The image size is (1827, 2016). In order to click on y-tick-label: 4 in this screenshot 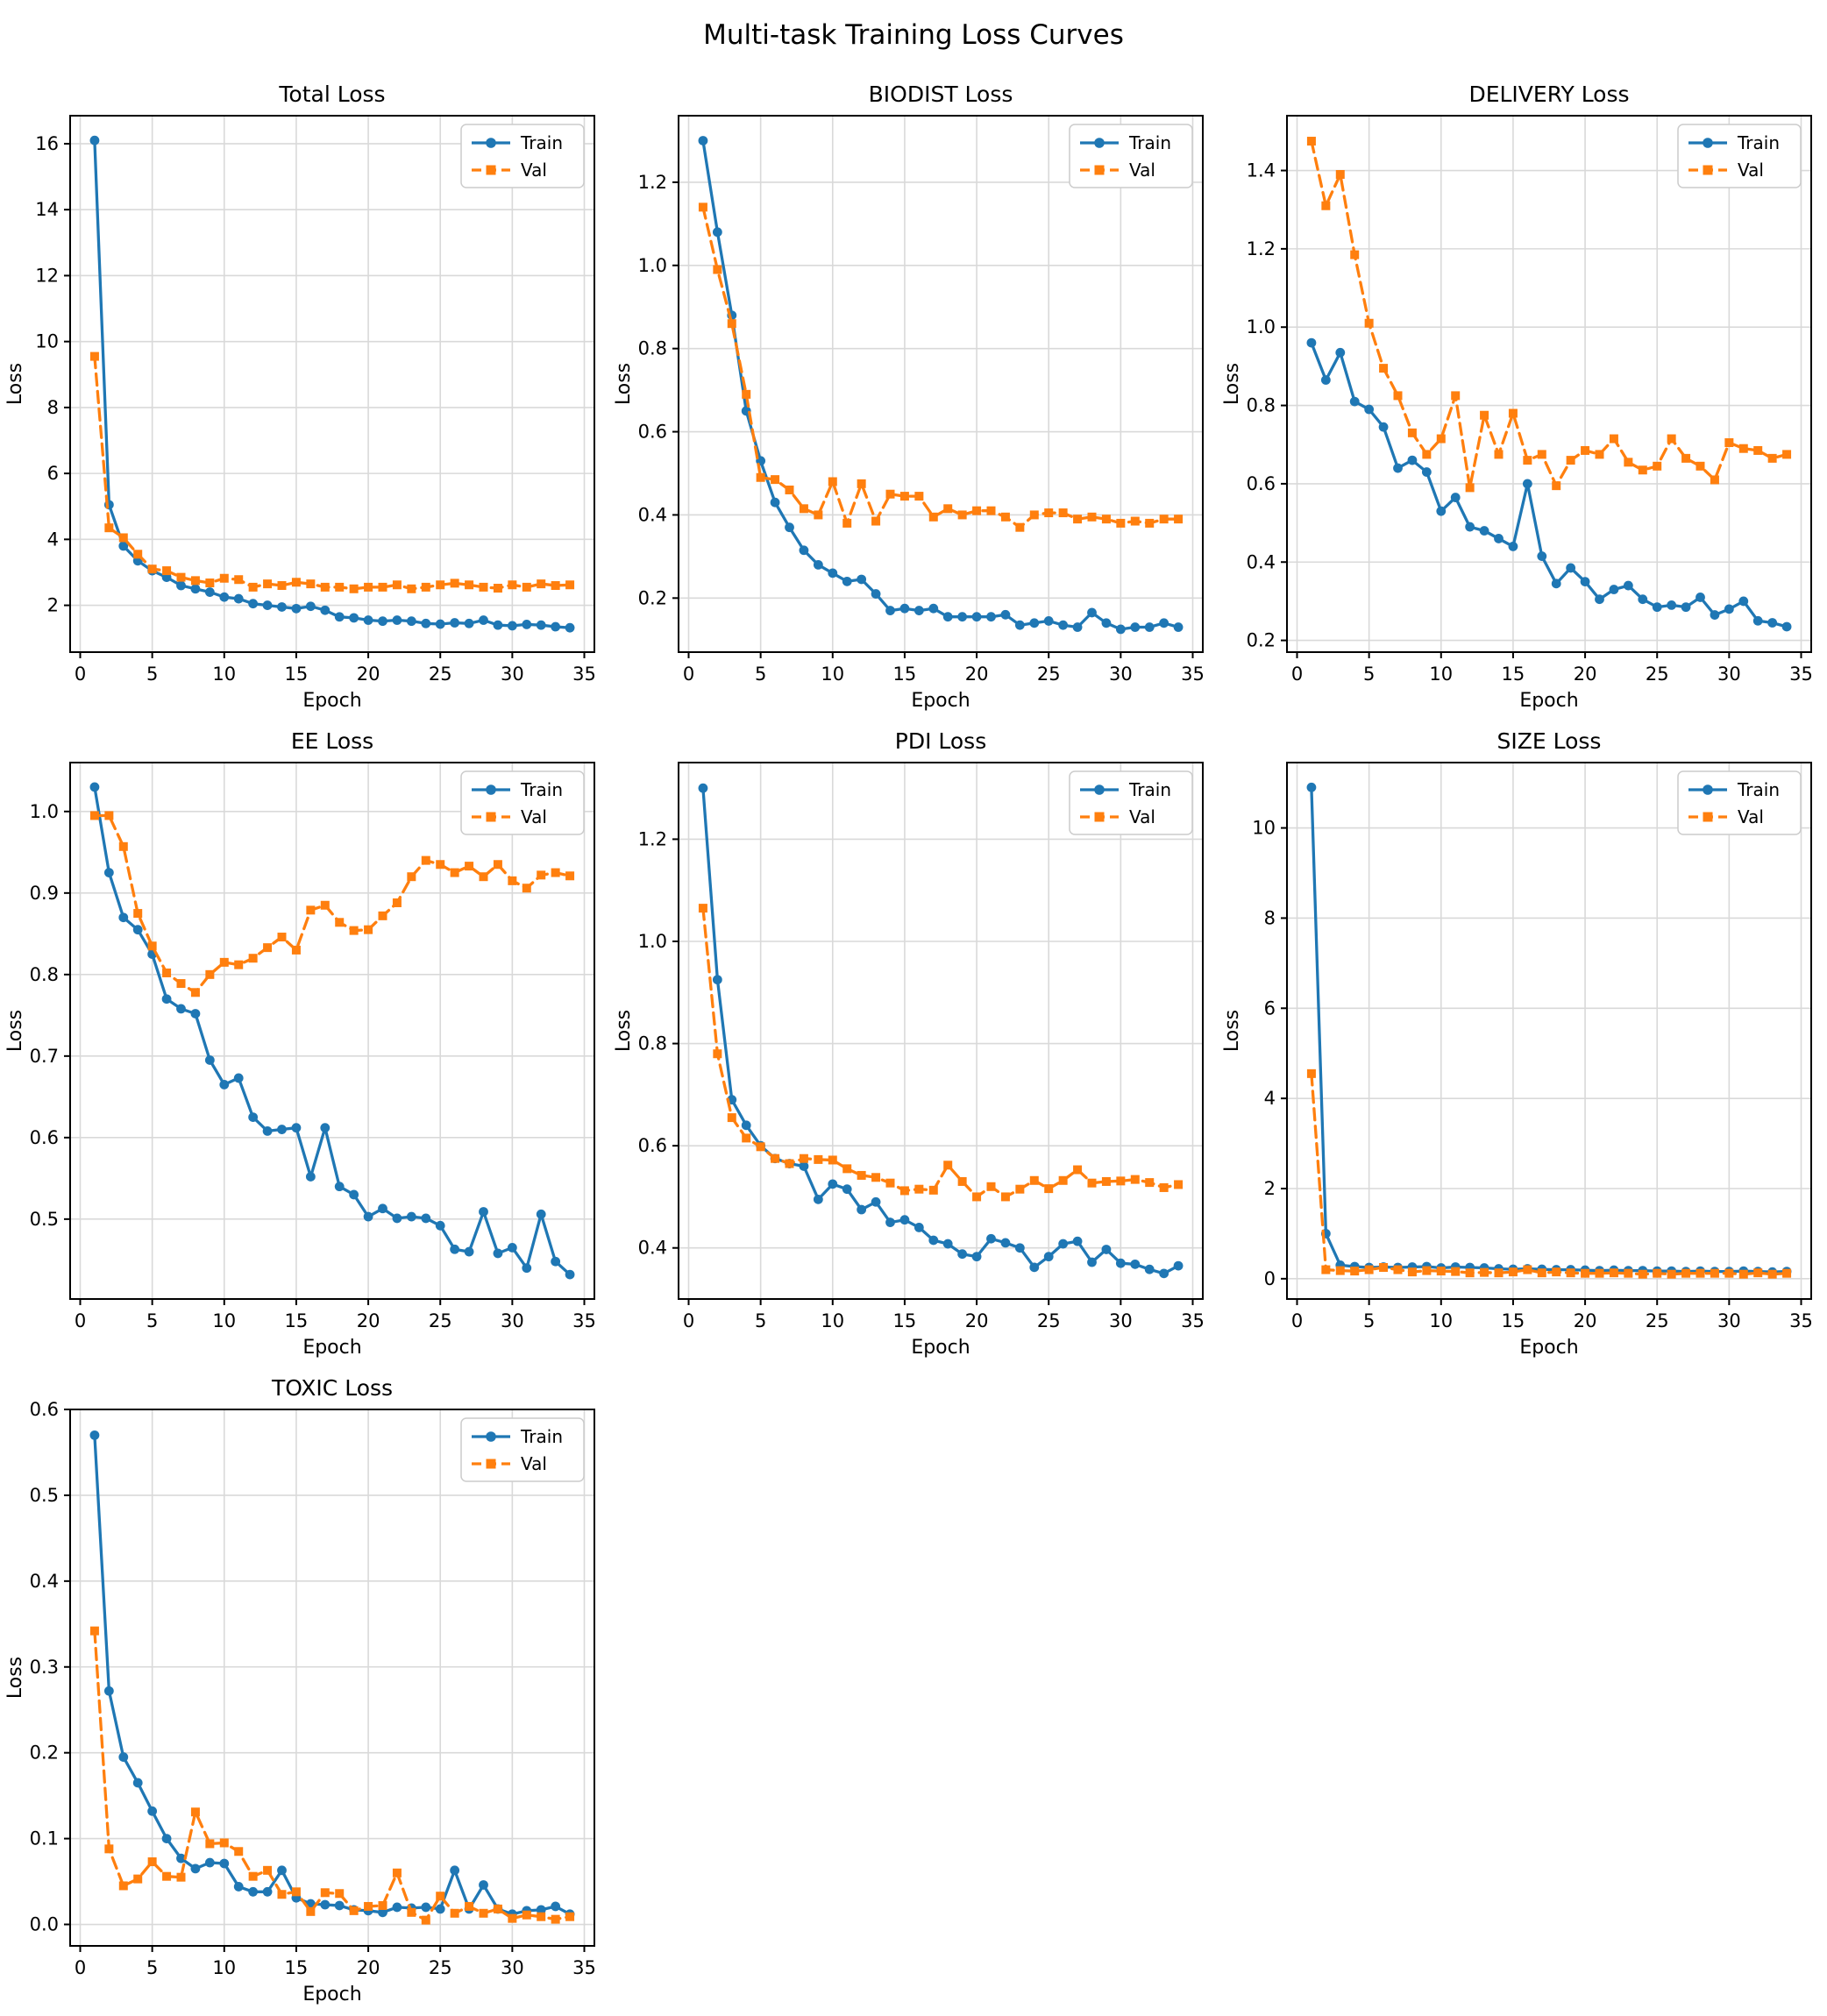, I will do `click(1270, 1098)`.